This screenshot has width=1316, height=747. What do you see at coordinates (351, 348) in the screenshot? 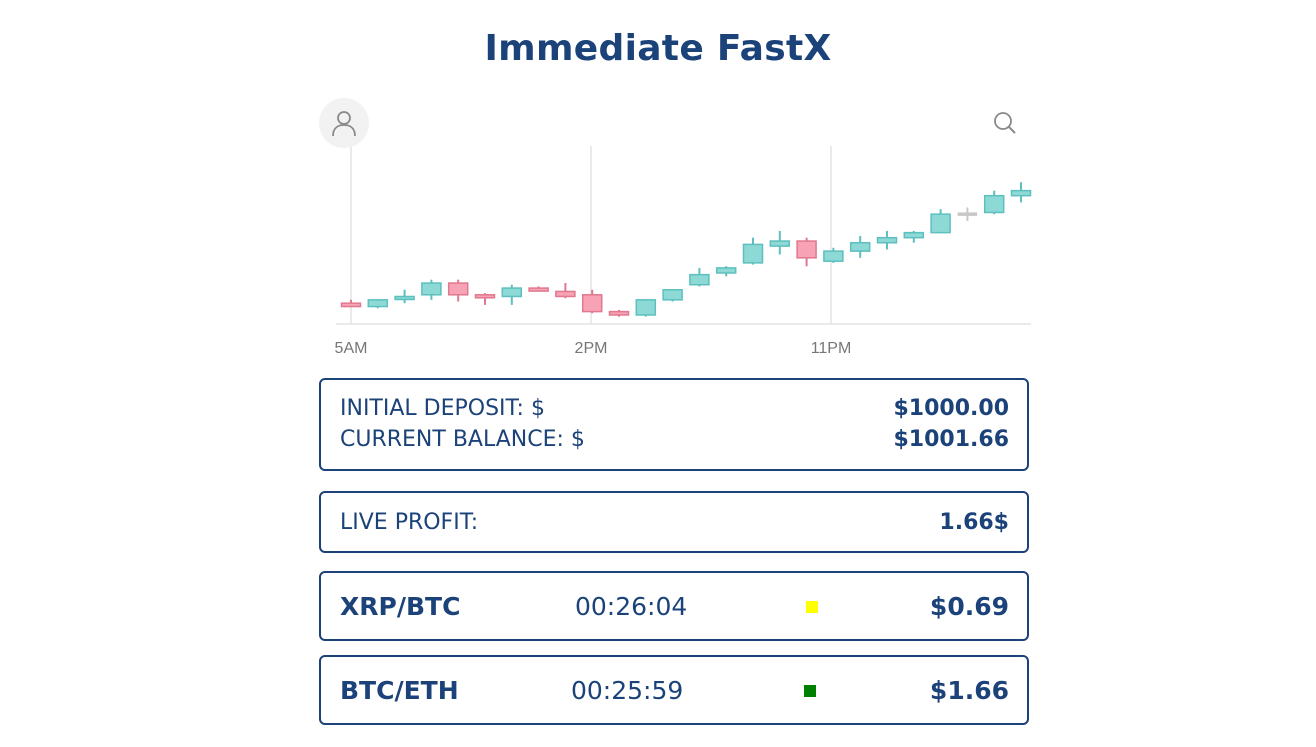
I see `x-tick-label: 5AM` at bounding box center [351, 348].